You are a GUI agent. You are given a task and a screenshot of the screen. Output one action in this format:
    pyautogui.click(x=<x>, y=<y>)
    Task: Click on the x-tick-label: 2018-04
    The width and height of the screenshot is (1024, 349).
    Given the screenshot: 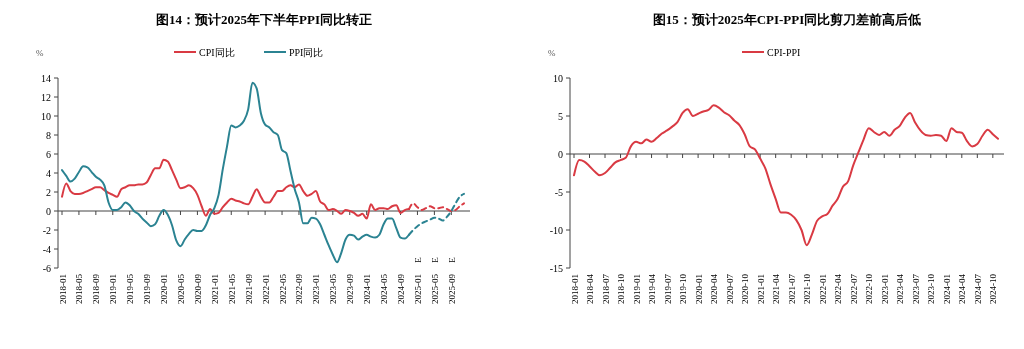 What is the action you would take?
    pyautogui.click(x=590, y=288)
    